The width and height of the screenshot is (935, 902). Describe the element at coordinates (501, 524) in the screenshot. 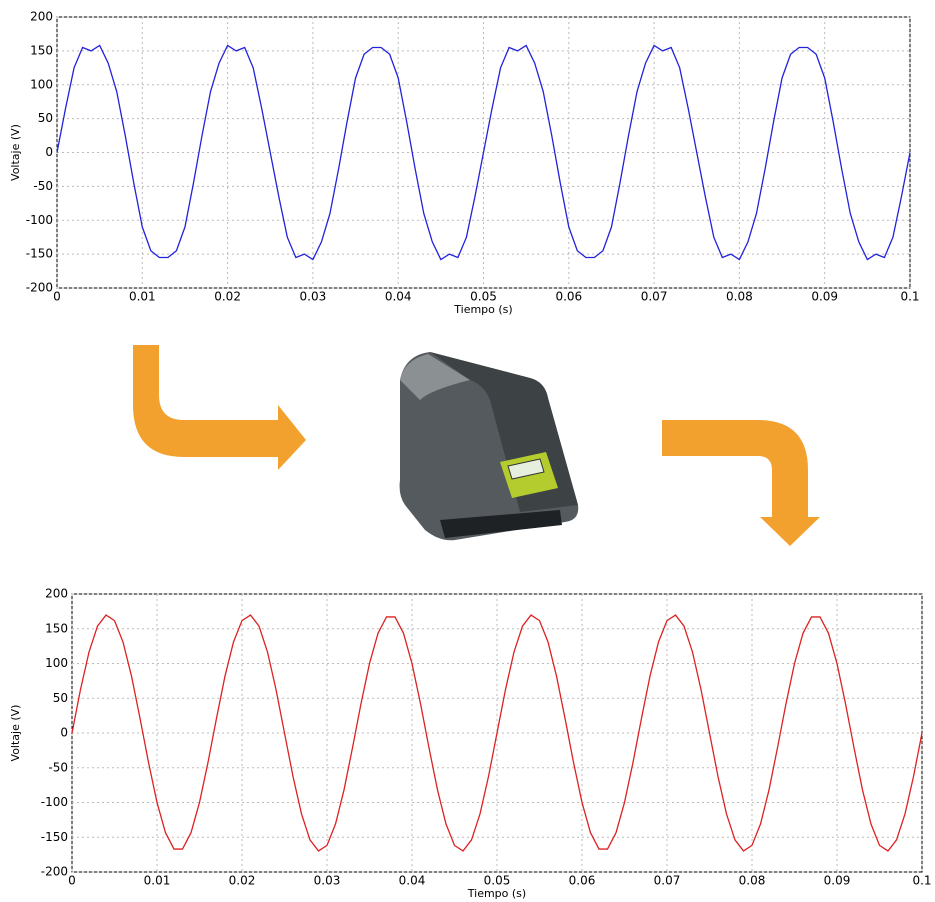

I see `inverter-base` at that location.